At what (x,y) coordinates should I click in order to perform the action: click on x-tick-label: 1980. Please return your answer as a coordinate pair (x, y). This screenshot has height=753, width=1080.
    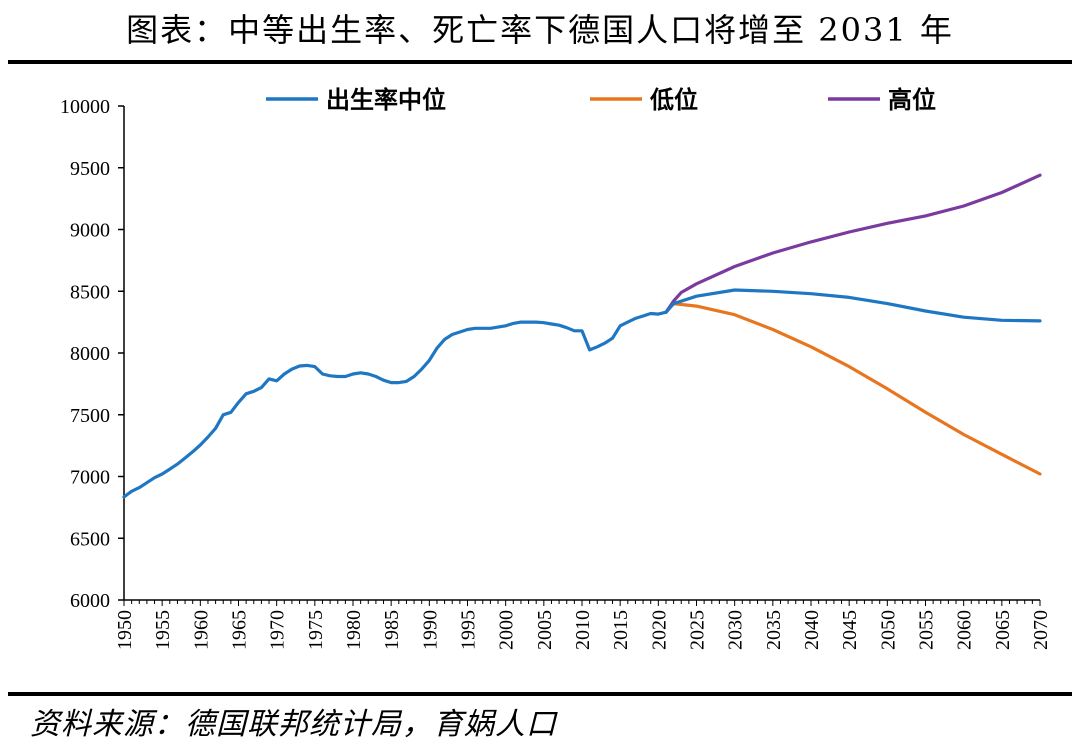
    Looking at the image, I should click on (354, 630).